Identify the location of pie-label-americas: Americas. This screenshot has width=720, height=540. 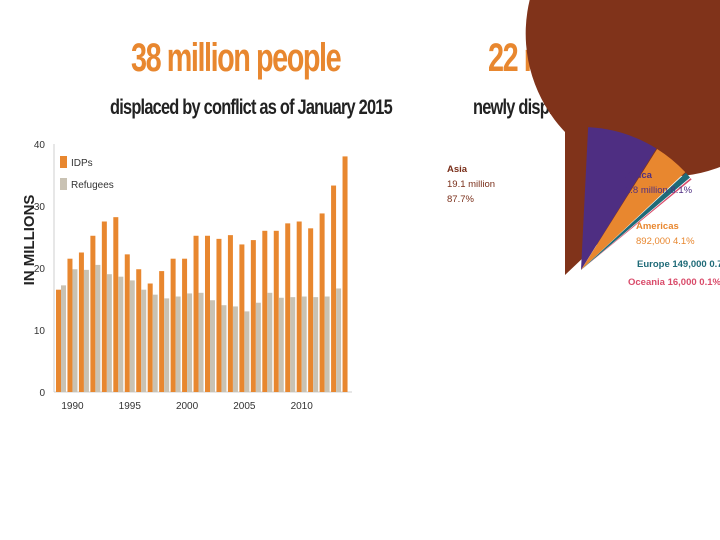
(657, 226).